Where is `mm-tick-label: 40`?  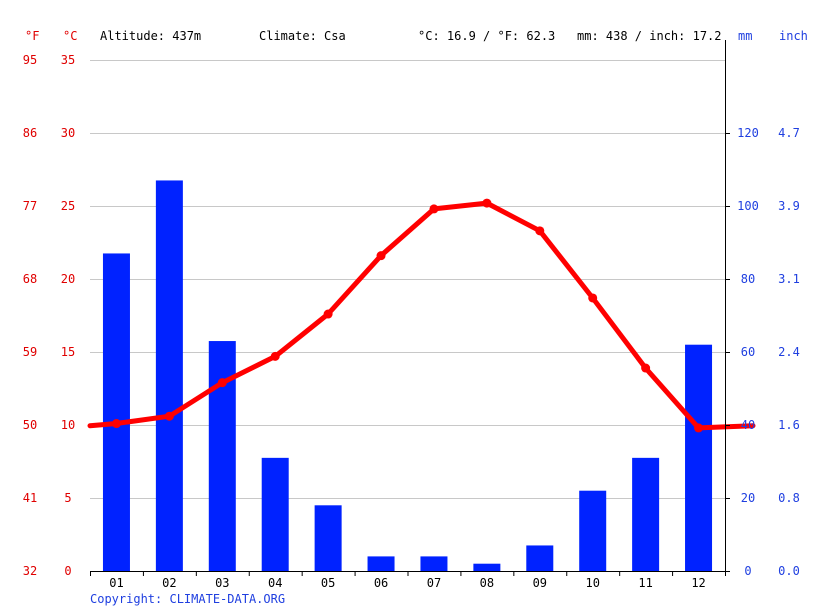
mm-tick-label: 40 is located at coordinates (748, 425).